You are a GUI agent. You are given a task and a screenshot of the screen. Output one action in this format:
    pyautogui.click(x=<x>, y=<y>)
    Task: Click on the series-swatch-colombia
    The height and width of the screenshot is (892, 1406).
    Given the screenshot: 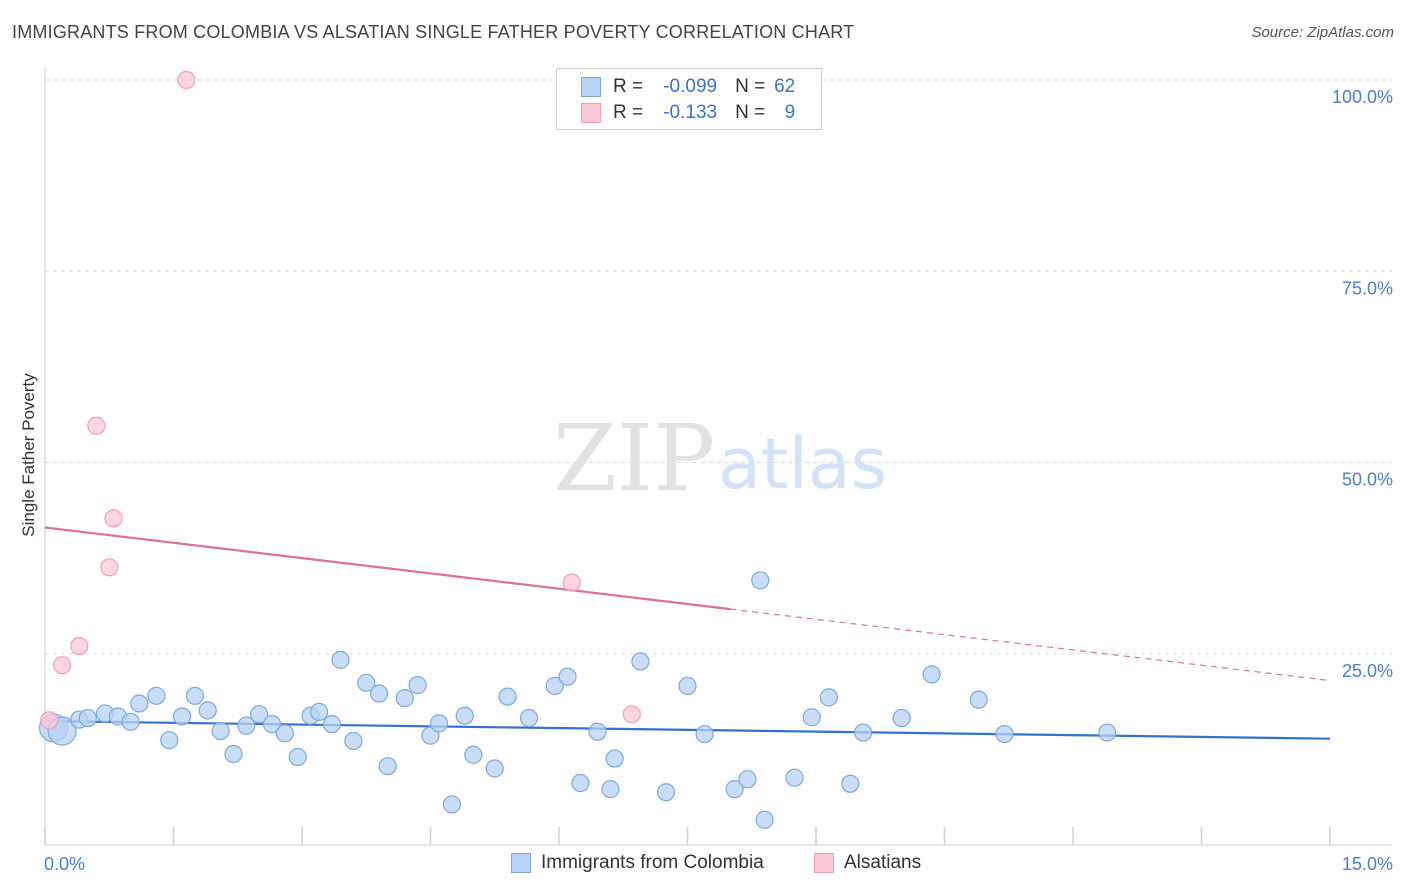 What is the action you would take?
    pyautogui.click(x=521, y=863)
    